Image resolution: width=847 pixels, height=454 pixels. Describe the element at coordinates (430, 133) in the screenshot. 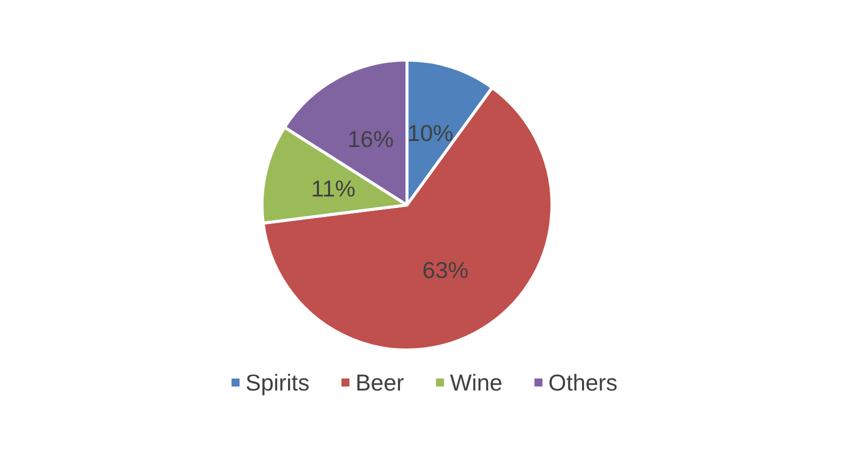

I see `data-label: 10%` at that location.